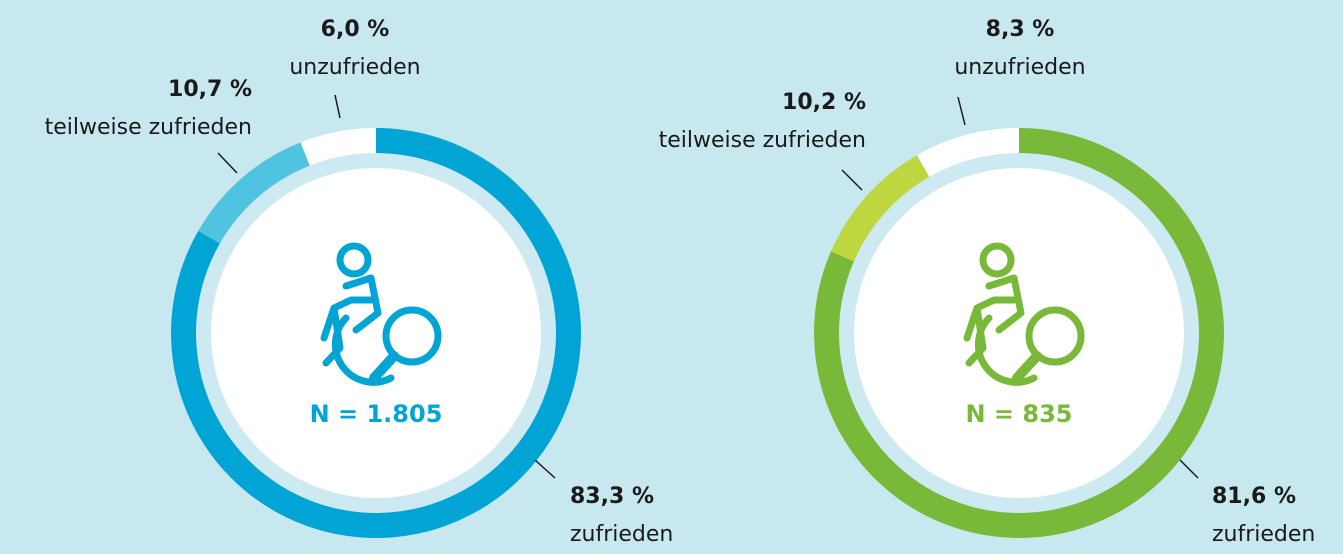  I want to click on center-label: N = 1.805, so click(376, 414).